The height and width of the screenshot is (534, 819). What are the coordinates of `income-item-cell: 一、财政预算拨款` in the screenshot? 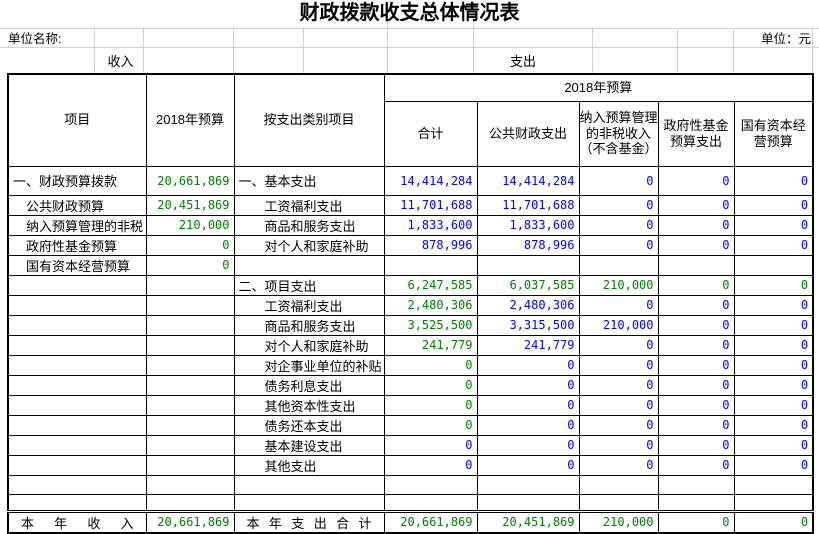 It's located at (77, 180).